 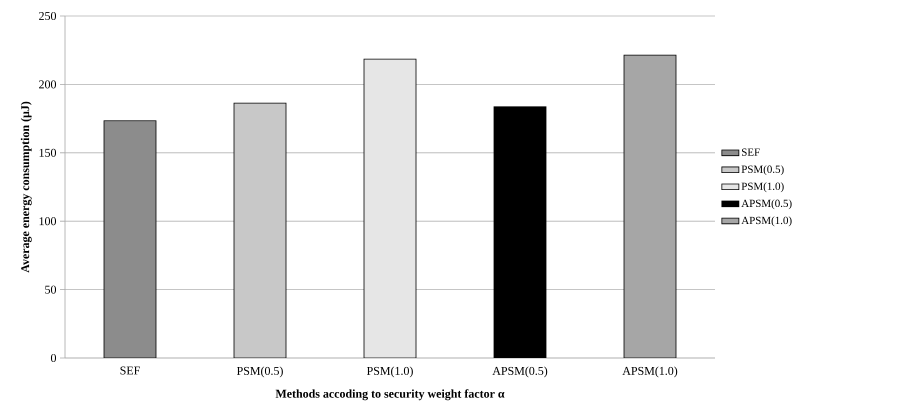 I want to click on x-tick-label: SEF, so click(x=130, y=370).